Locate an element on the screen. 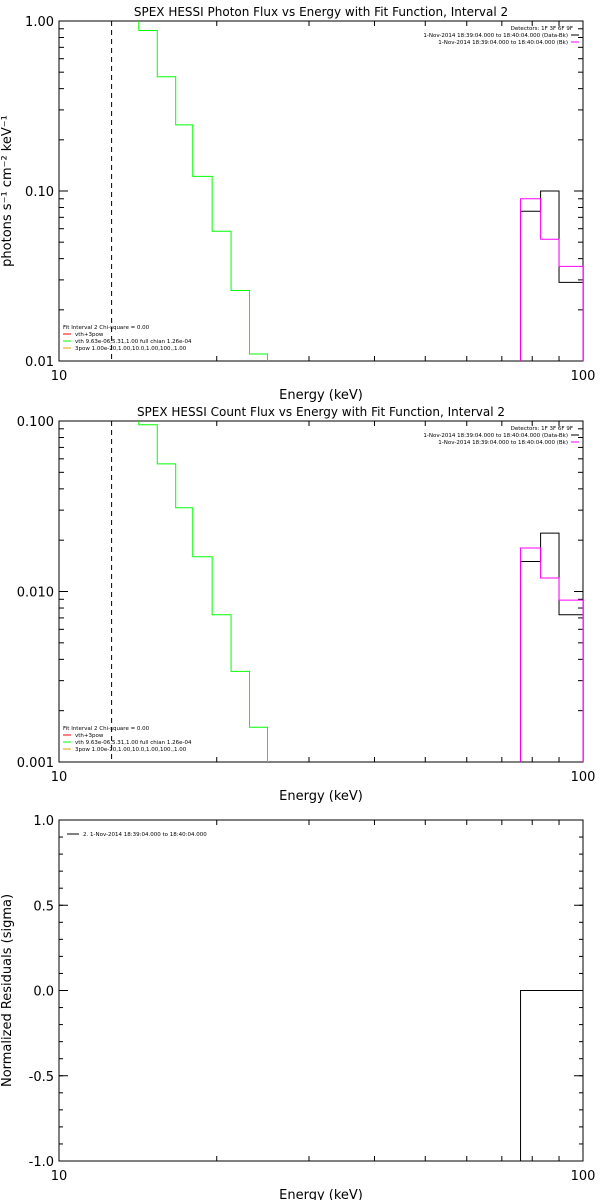 This screenshot has width=600, height=1200. count-x-tick-label: 100 is located at coordinates (583, 777).